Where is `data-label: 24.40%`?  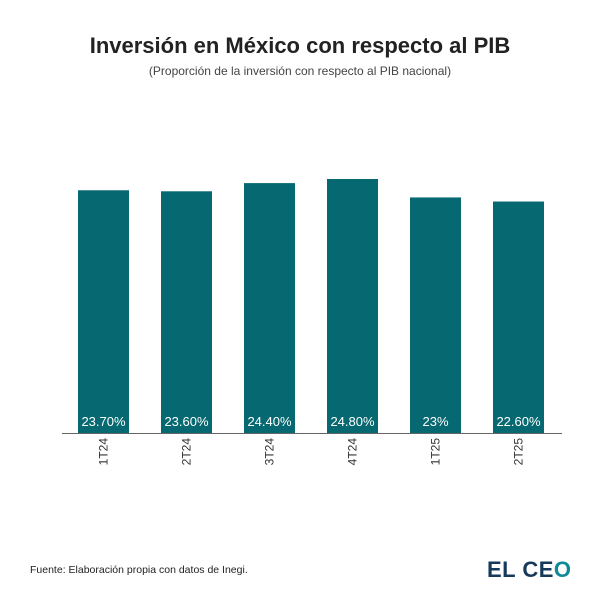 data-label: 24.40% is located at coordinates (269, 421).